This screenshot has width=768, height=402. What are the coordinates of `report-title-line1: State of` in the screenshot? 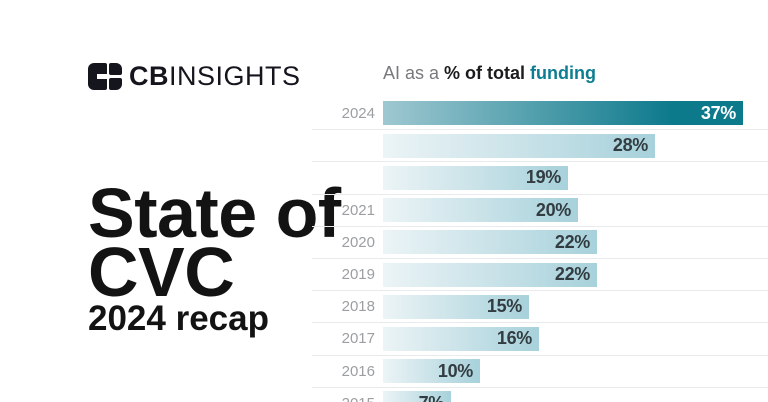 It's located at (214, 212).